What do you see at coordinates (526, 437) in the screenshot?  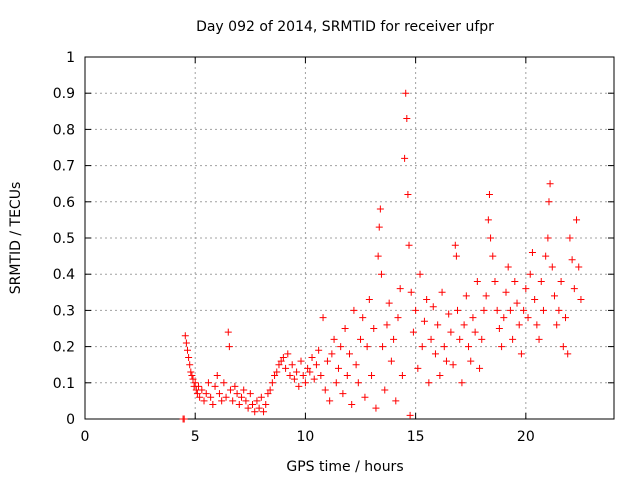 I see `x-tick-label: 20` at bounding box center [526, 437].